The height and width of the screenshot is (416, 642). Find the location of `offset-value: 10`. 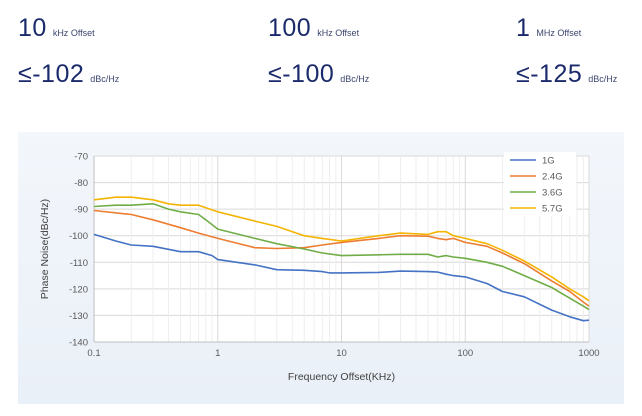

offset-value: 10 is located at coordinates (32, 28).